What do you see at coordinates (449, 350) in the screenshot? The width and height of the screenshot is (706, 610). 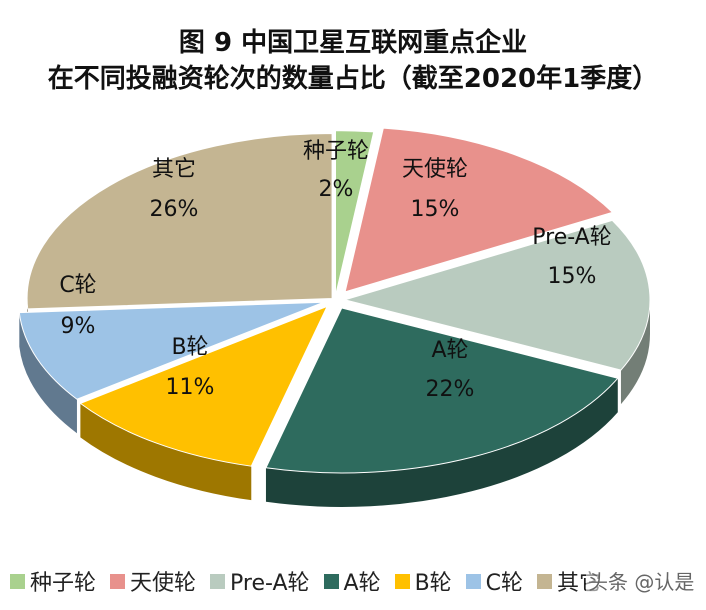 I see `slice-label: A轮` at bounding box center [449, 350].